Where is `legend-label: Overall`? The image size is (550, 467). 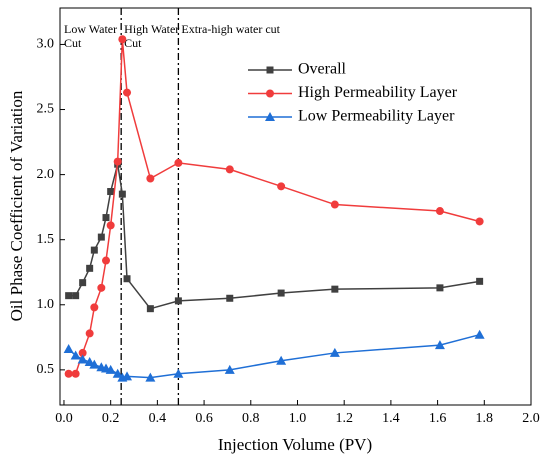
legend-label: Overall is located at coordinates (322, 69).